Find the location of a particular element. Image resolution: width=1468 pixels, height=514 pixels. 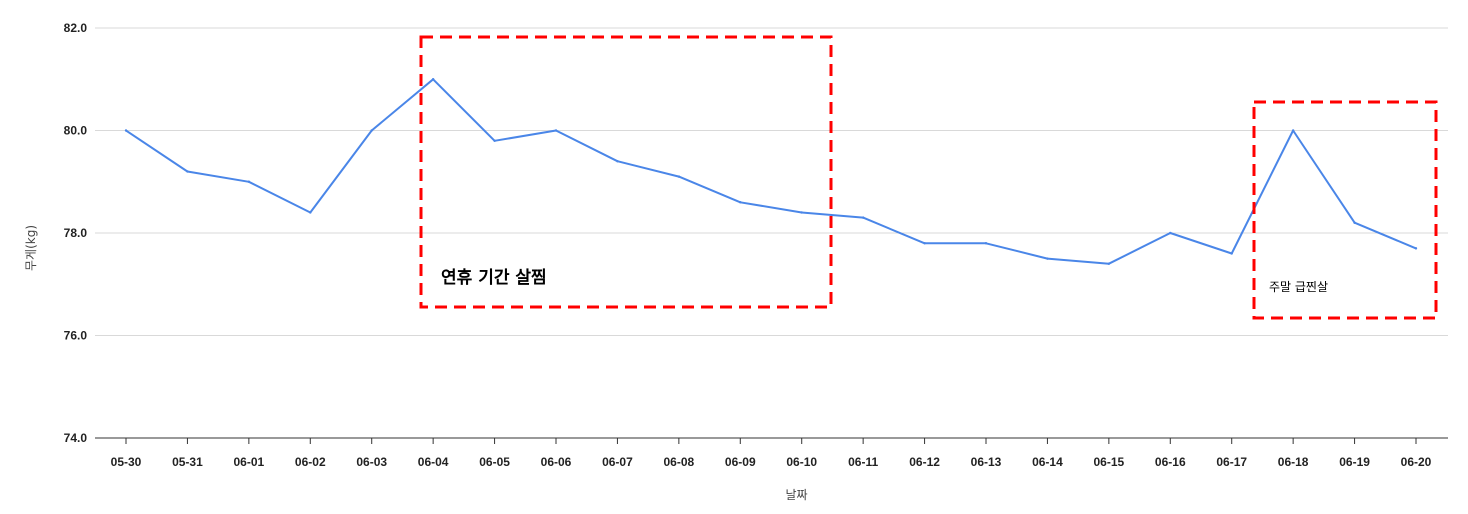

x-tick-label-06-16: 06-16 is located at coordinates (1170, 462).